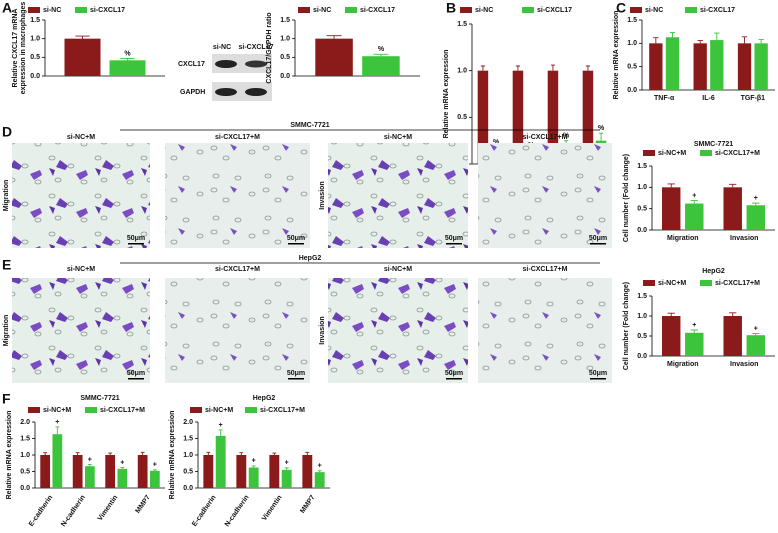 This screenshot has height=533, width=778. I want to click on assay-label: Invasion, so click(322, 330).